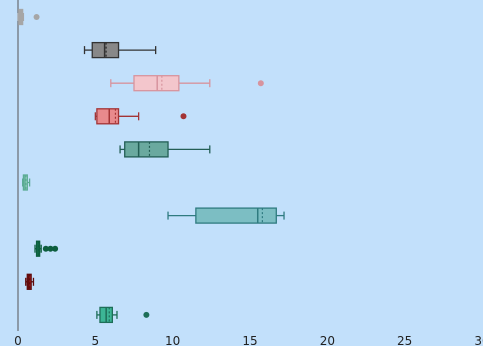  Describe the element at coordinates (96, 340) in the screenshot. I see `x-tick-label: 5` at that location.